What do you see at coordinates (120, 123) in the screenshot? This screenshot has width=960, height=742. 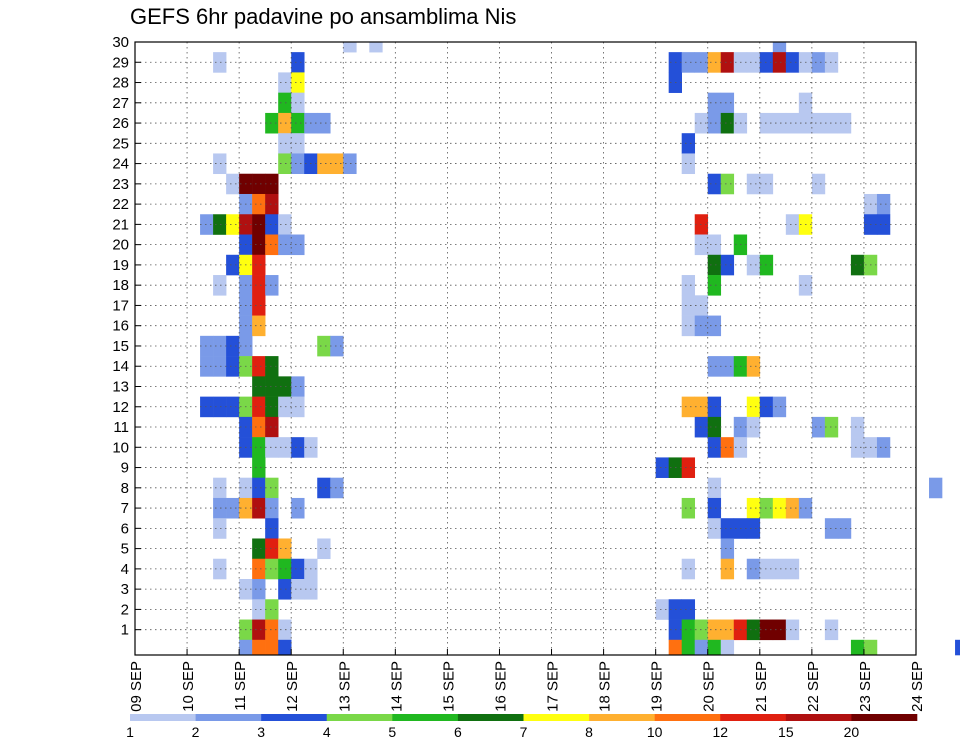 I see `y-tick-label: 26` at bounding box center [120, 123].